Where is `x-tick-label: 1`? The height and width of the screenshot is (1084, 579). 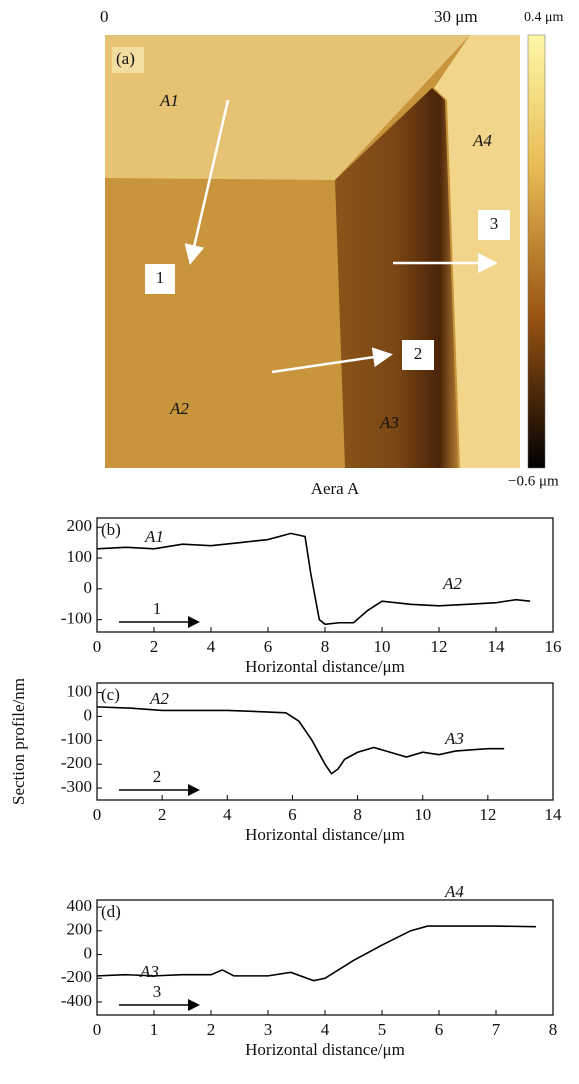
x-tick-label: 1 is located at coordinates (154, 1029).